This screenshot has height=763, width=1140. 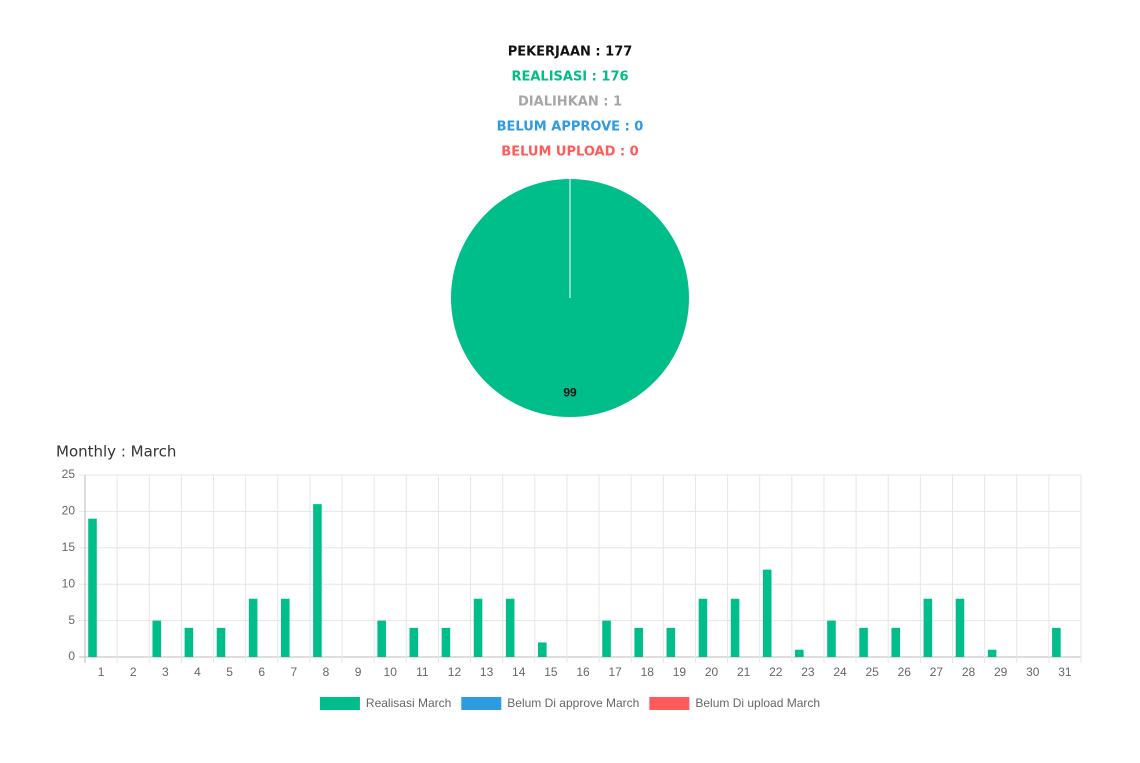 I want to click on y-tick-label: 5, so click(x=71, y=620).